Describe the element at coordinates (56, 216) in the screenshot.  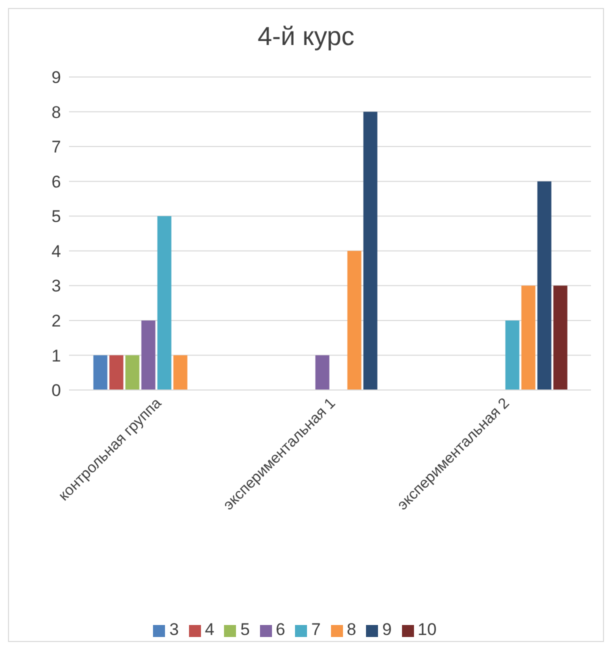
I see `y-tick-label: 5` at that location.